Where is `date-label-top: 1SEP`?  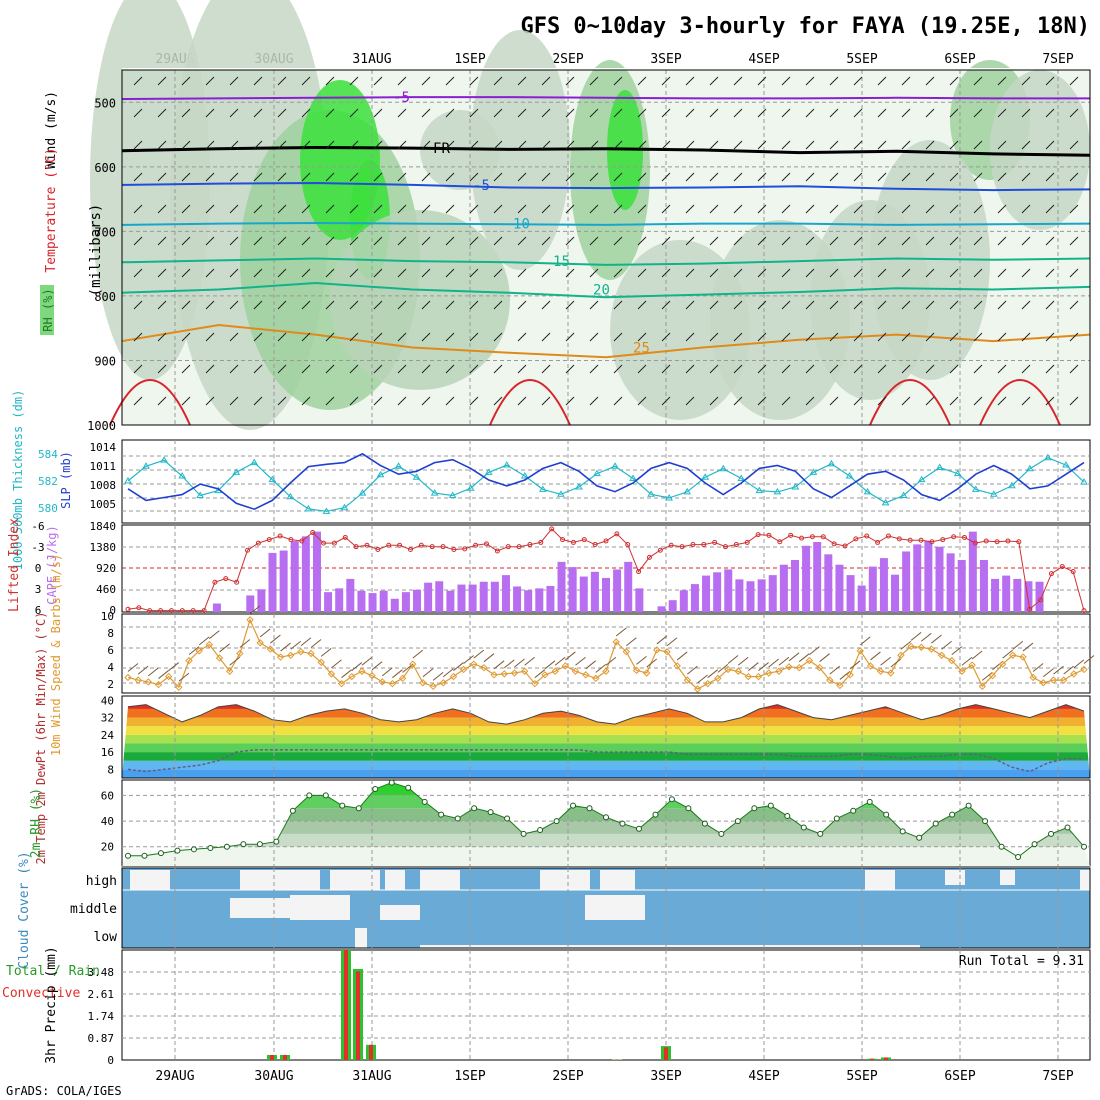 date-label-top: 1SEP is located at coordinates (469, 59).